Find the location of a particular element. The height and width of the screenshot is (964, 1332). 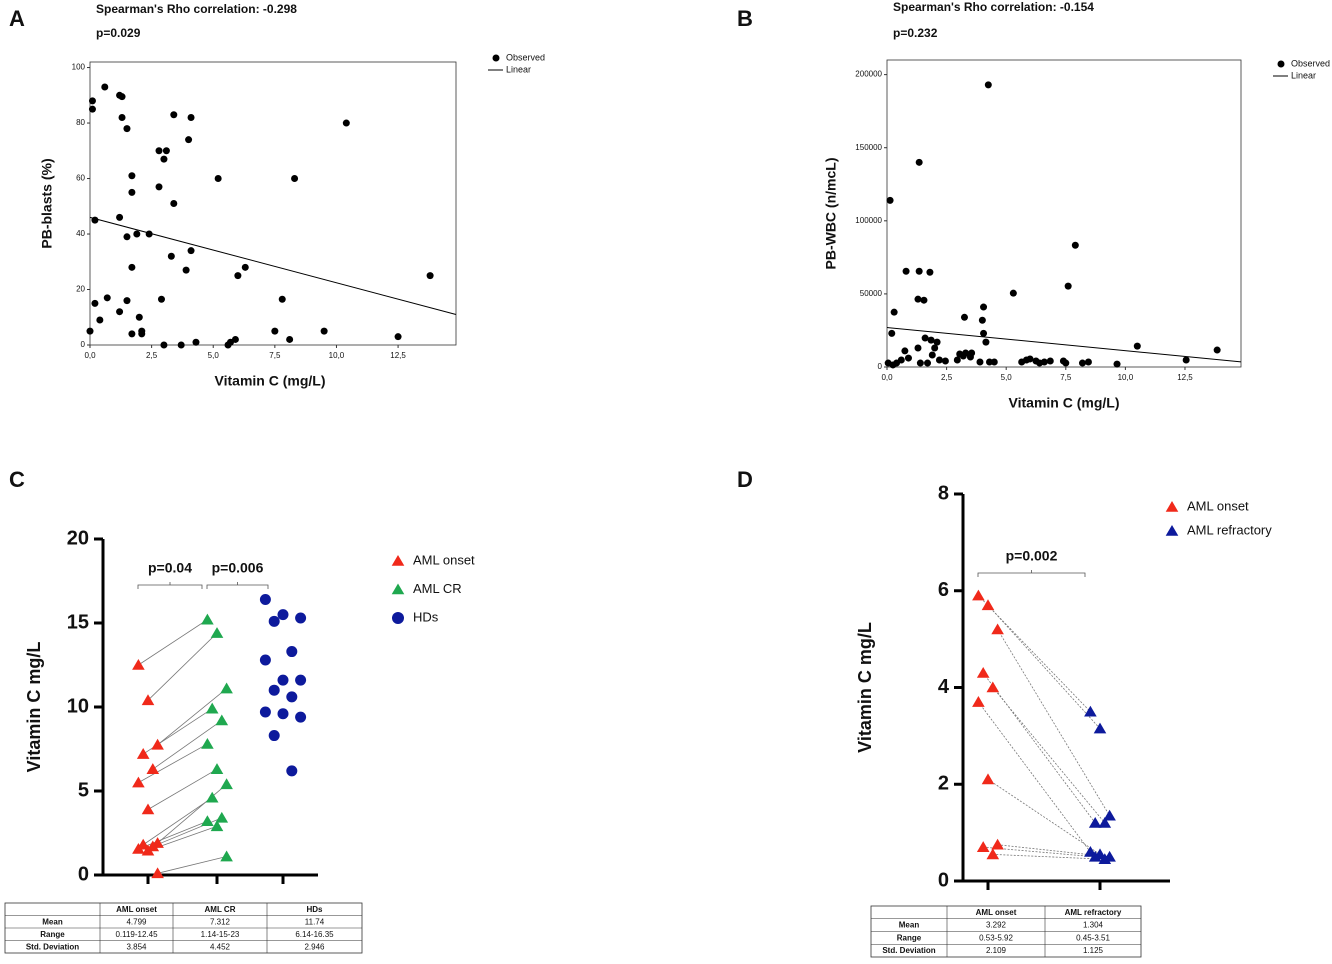

annotation: p=0.002 is located at coordinates (1032, 556).